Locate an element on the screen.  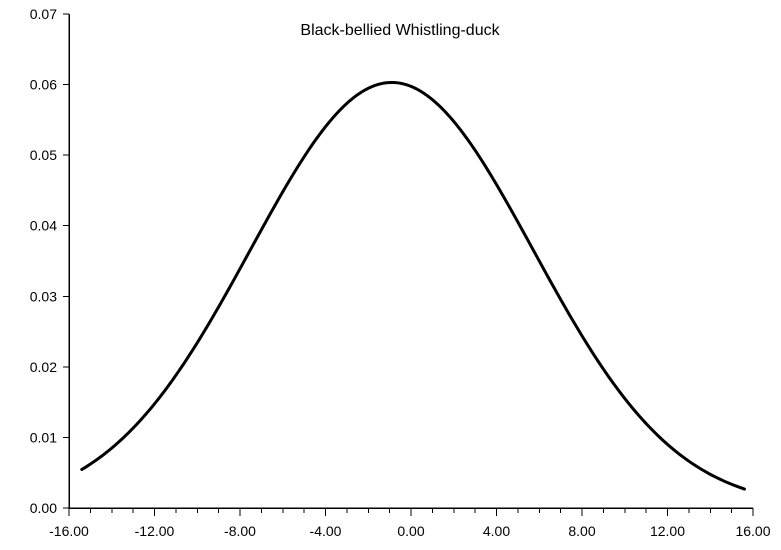
y-tick-label: 0.04 is located at coordinates (43, 226).